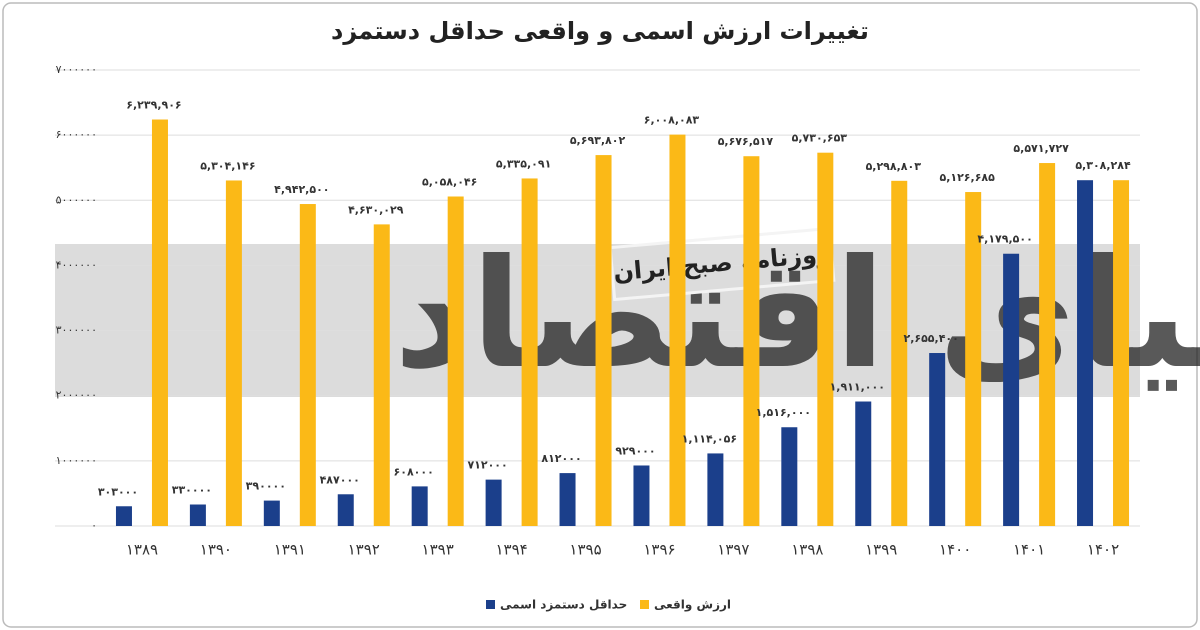  What do you see at coordinates (1103, 550) in the screenshot?
I see `x-tick-label: ۱۴۰۲` at bounding box center [1103, 550].